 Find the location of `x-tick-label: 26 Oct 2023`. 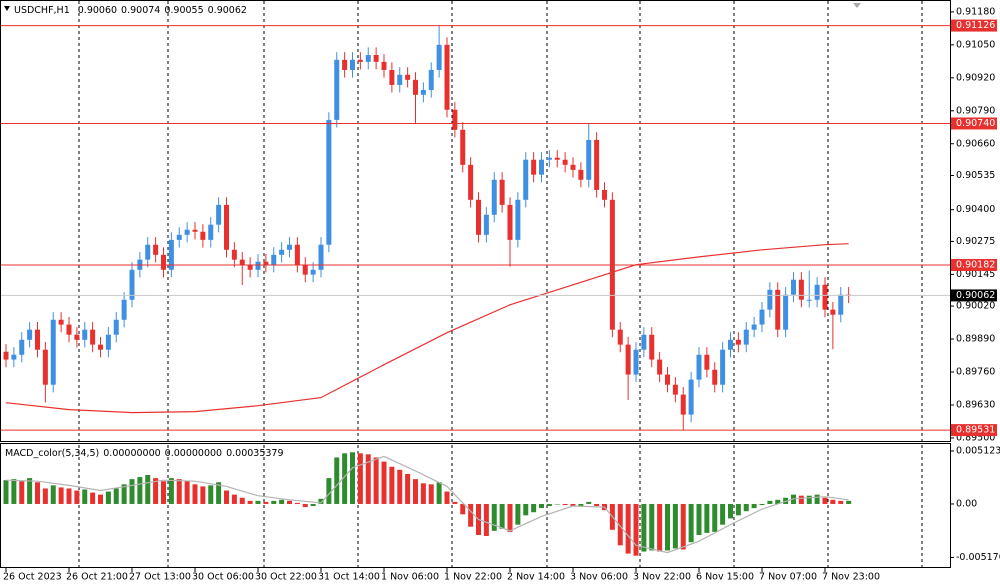

x-tick-label: 26 Oct 2023 is located at coordinates (32, 577).